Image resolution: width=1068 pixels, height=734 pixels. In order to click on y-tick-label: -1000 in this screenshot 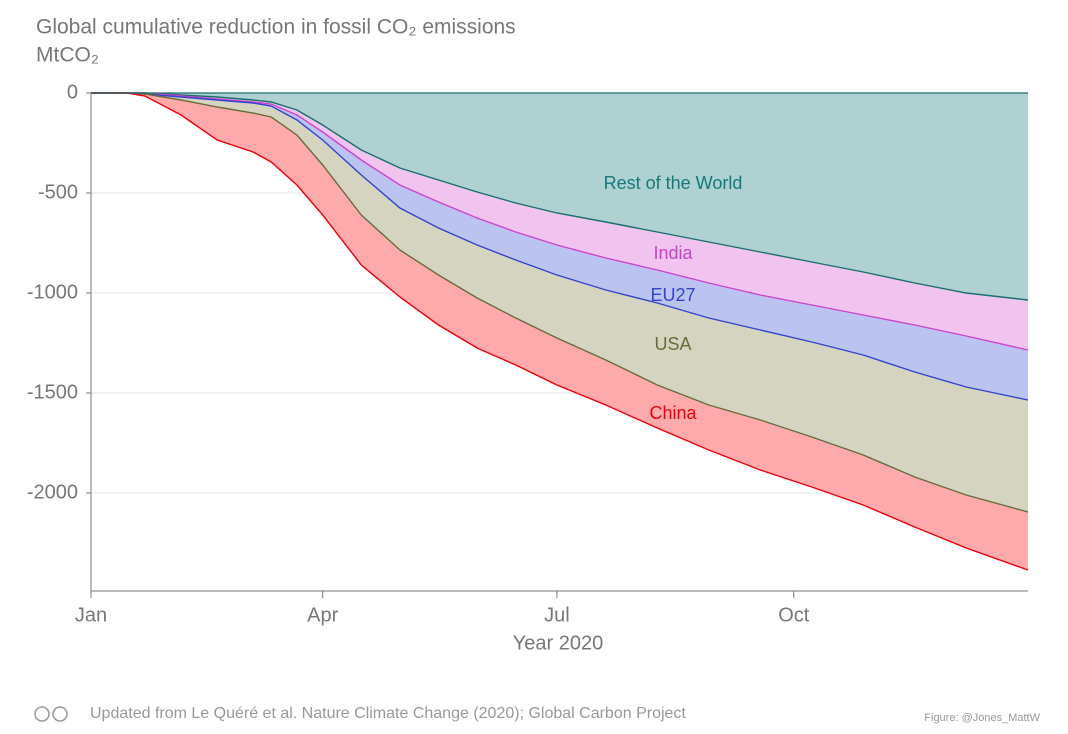, I will do `click(52, 292)`.